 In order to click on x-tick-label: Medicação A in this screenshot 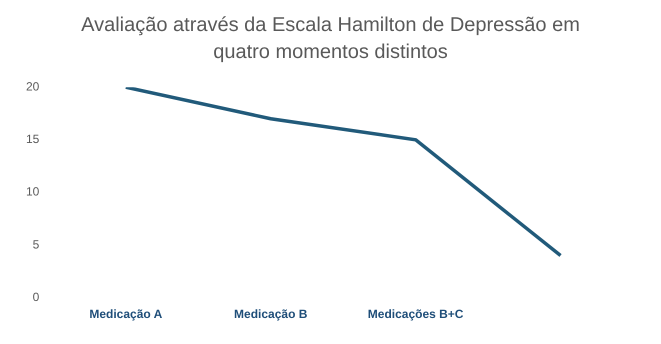, I will do `click(126, 314)`.